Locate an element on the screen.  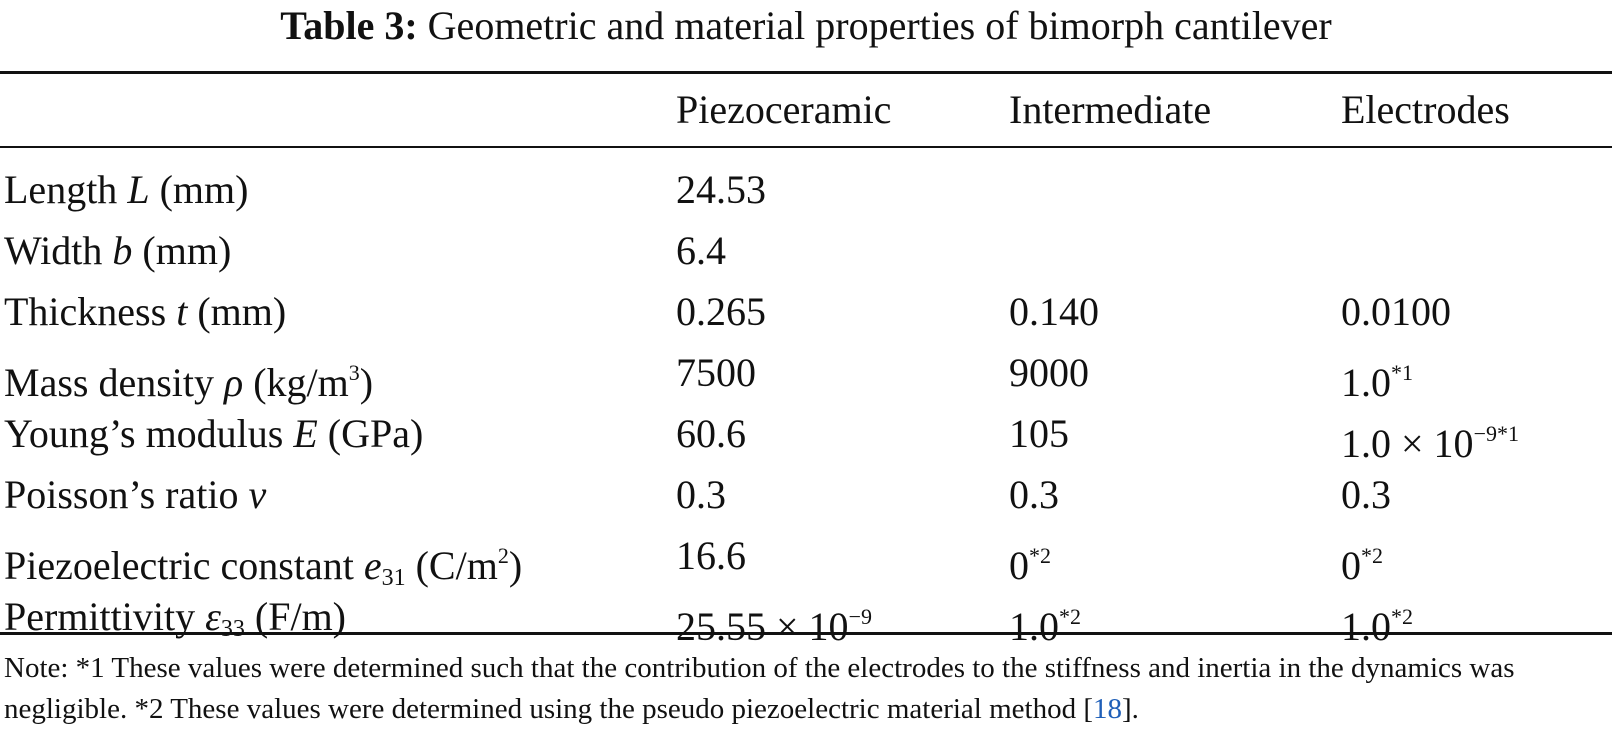
table-cell: 0.140 is located at coordinates (1054, 312).